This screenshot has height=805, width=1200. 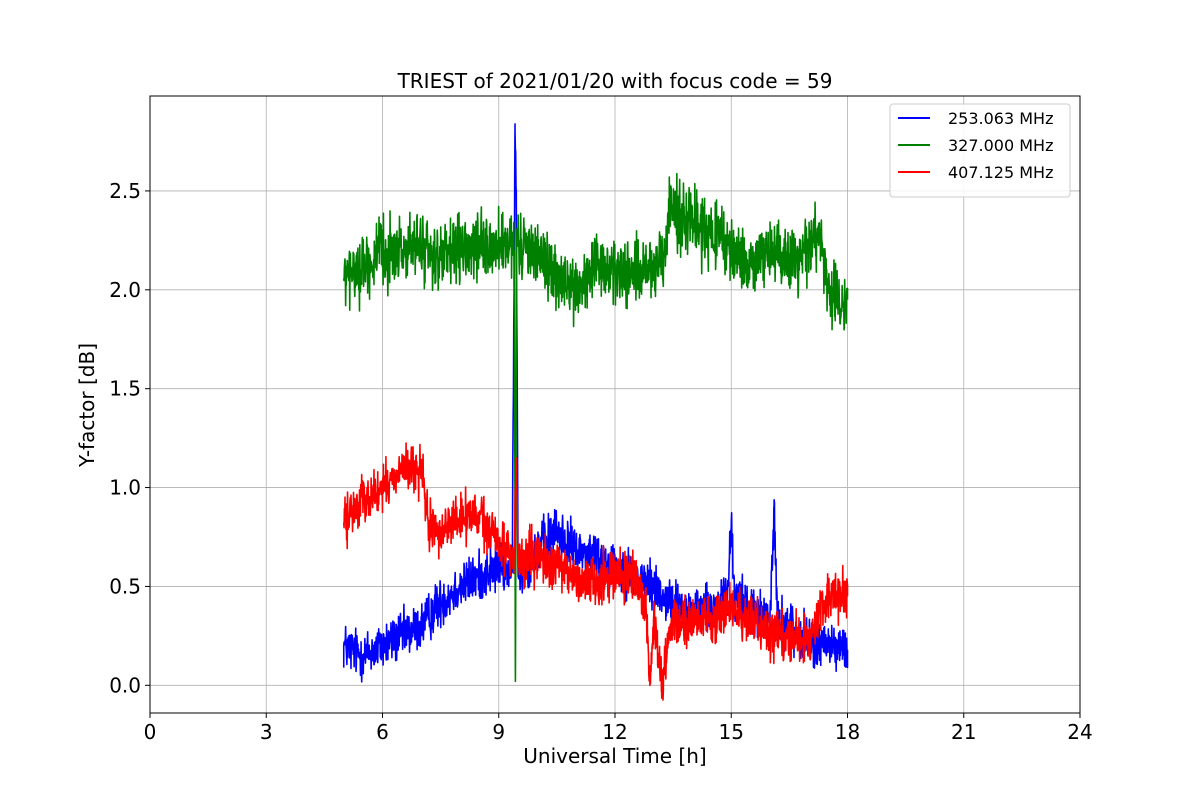 I want to click on x-tick-label: 12, so click(x=614, y=732).